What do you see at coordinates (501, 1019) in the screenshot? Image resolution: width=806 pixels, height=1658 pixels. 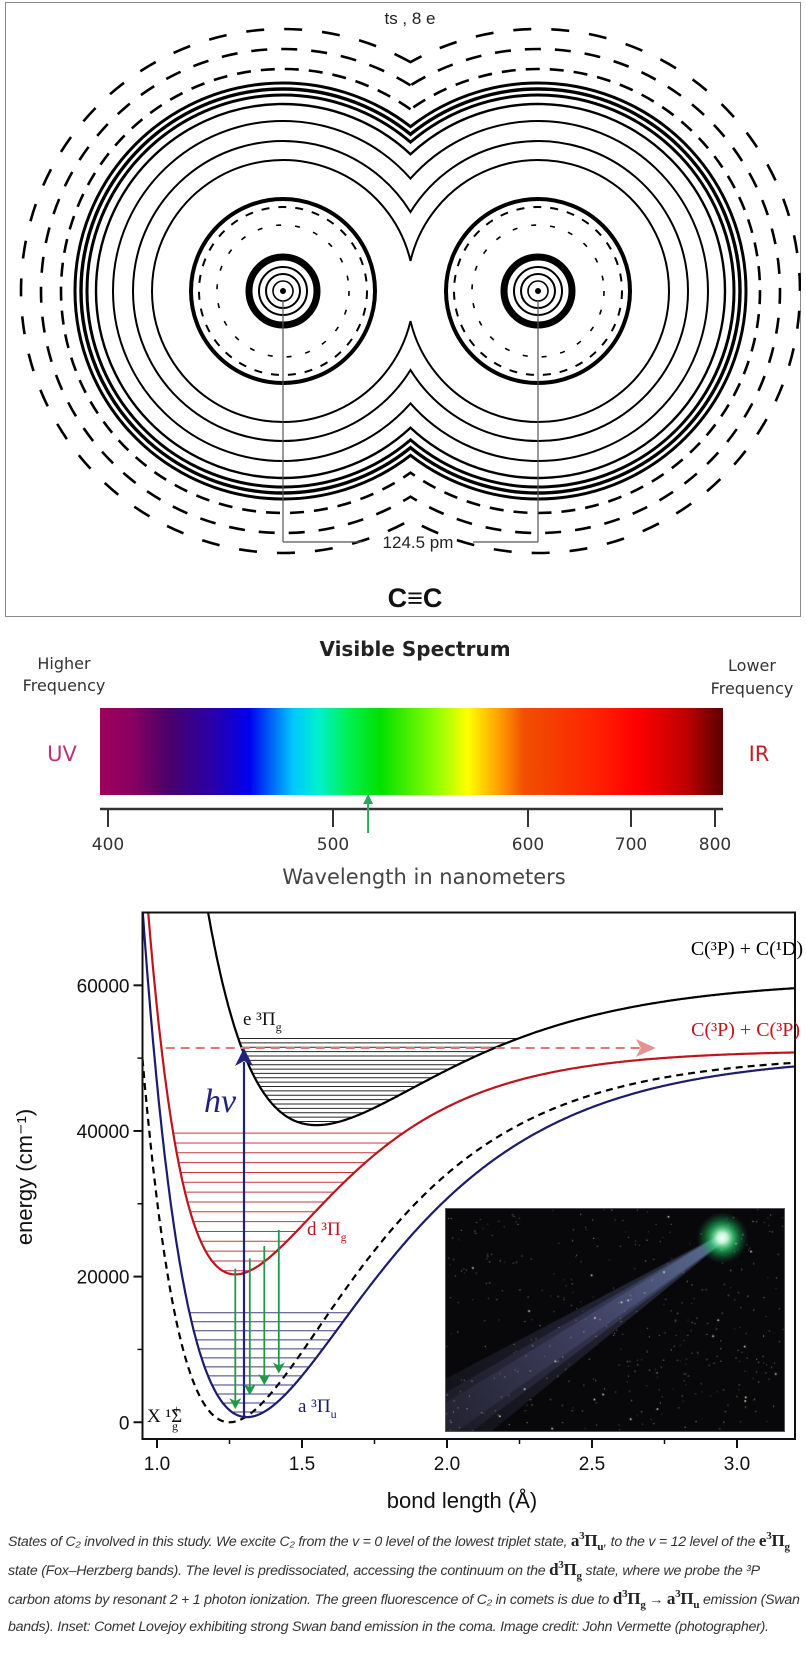 I see `potential-curve` at bounding box center [501, 1019].